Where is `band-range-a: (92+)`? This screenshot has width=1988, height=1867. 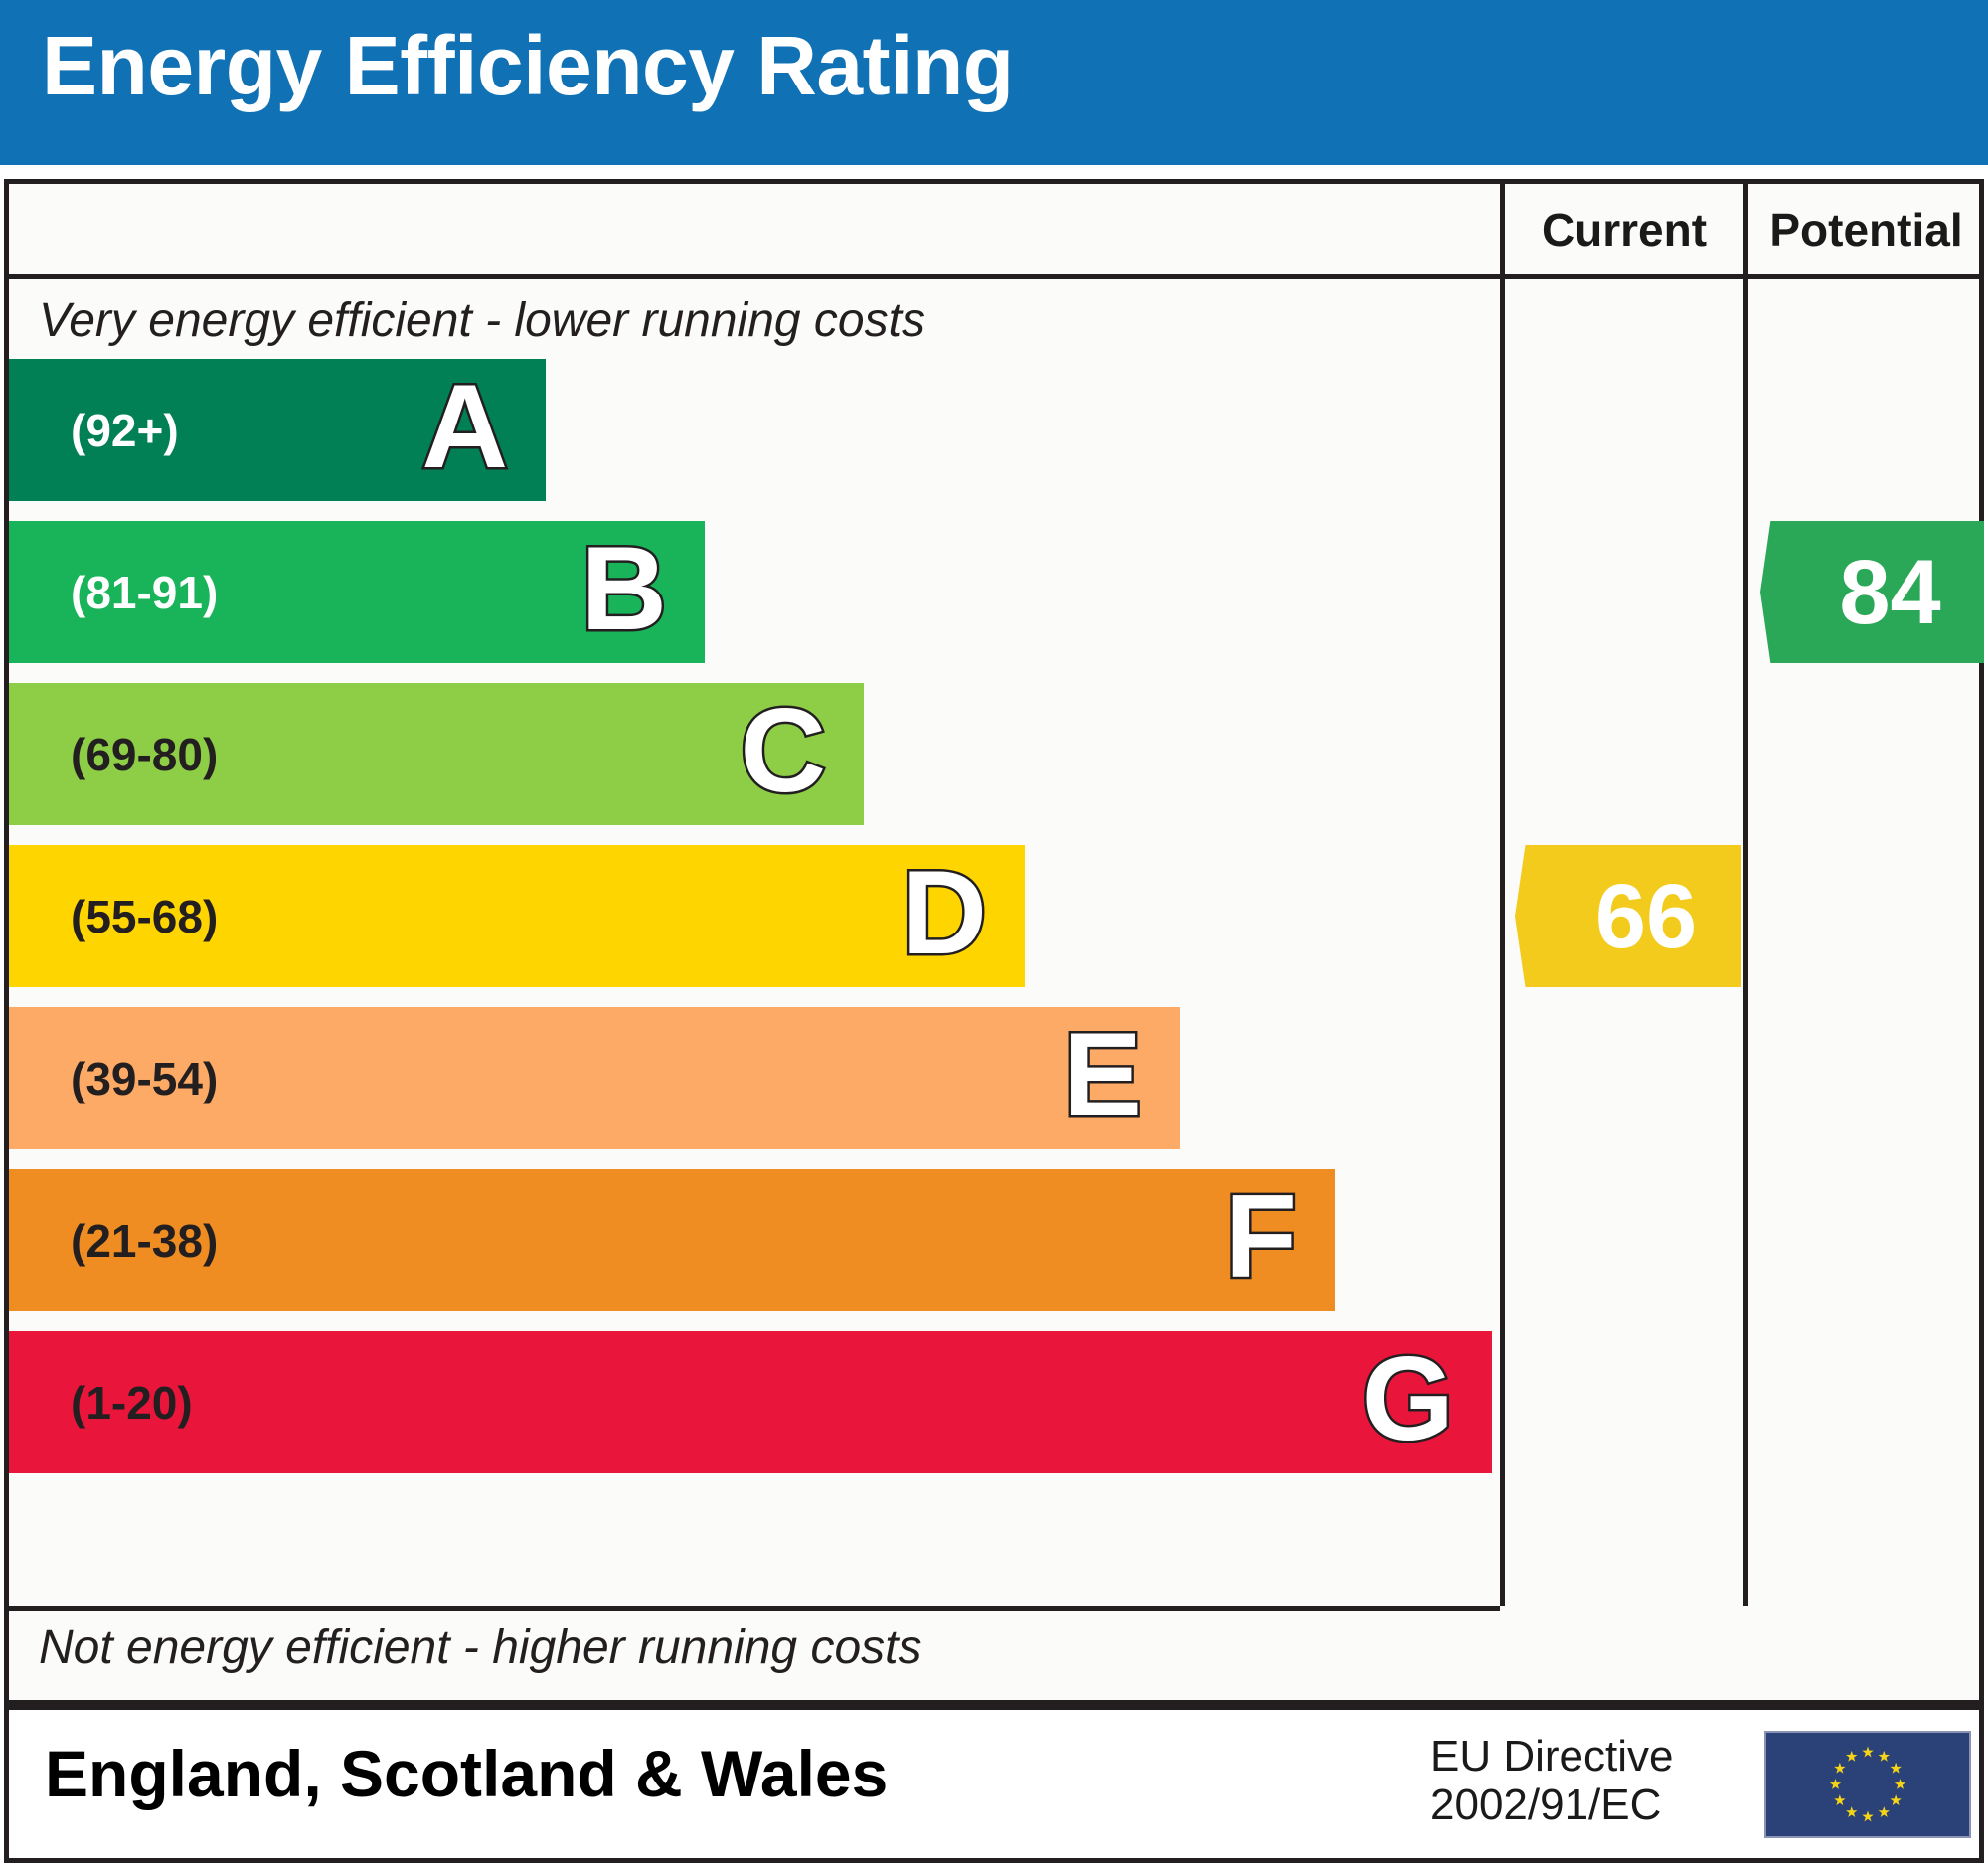
band-range-a: (92+) is located at coordinates (125, 430).